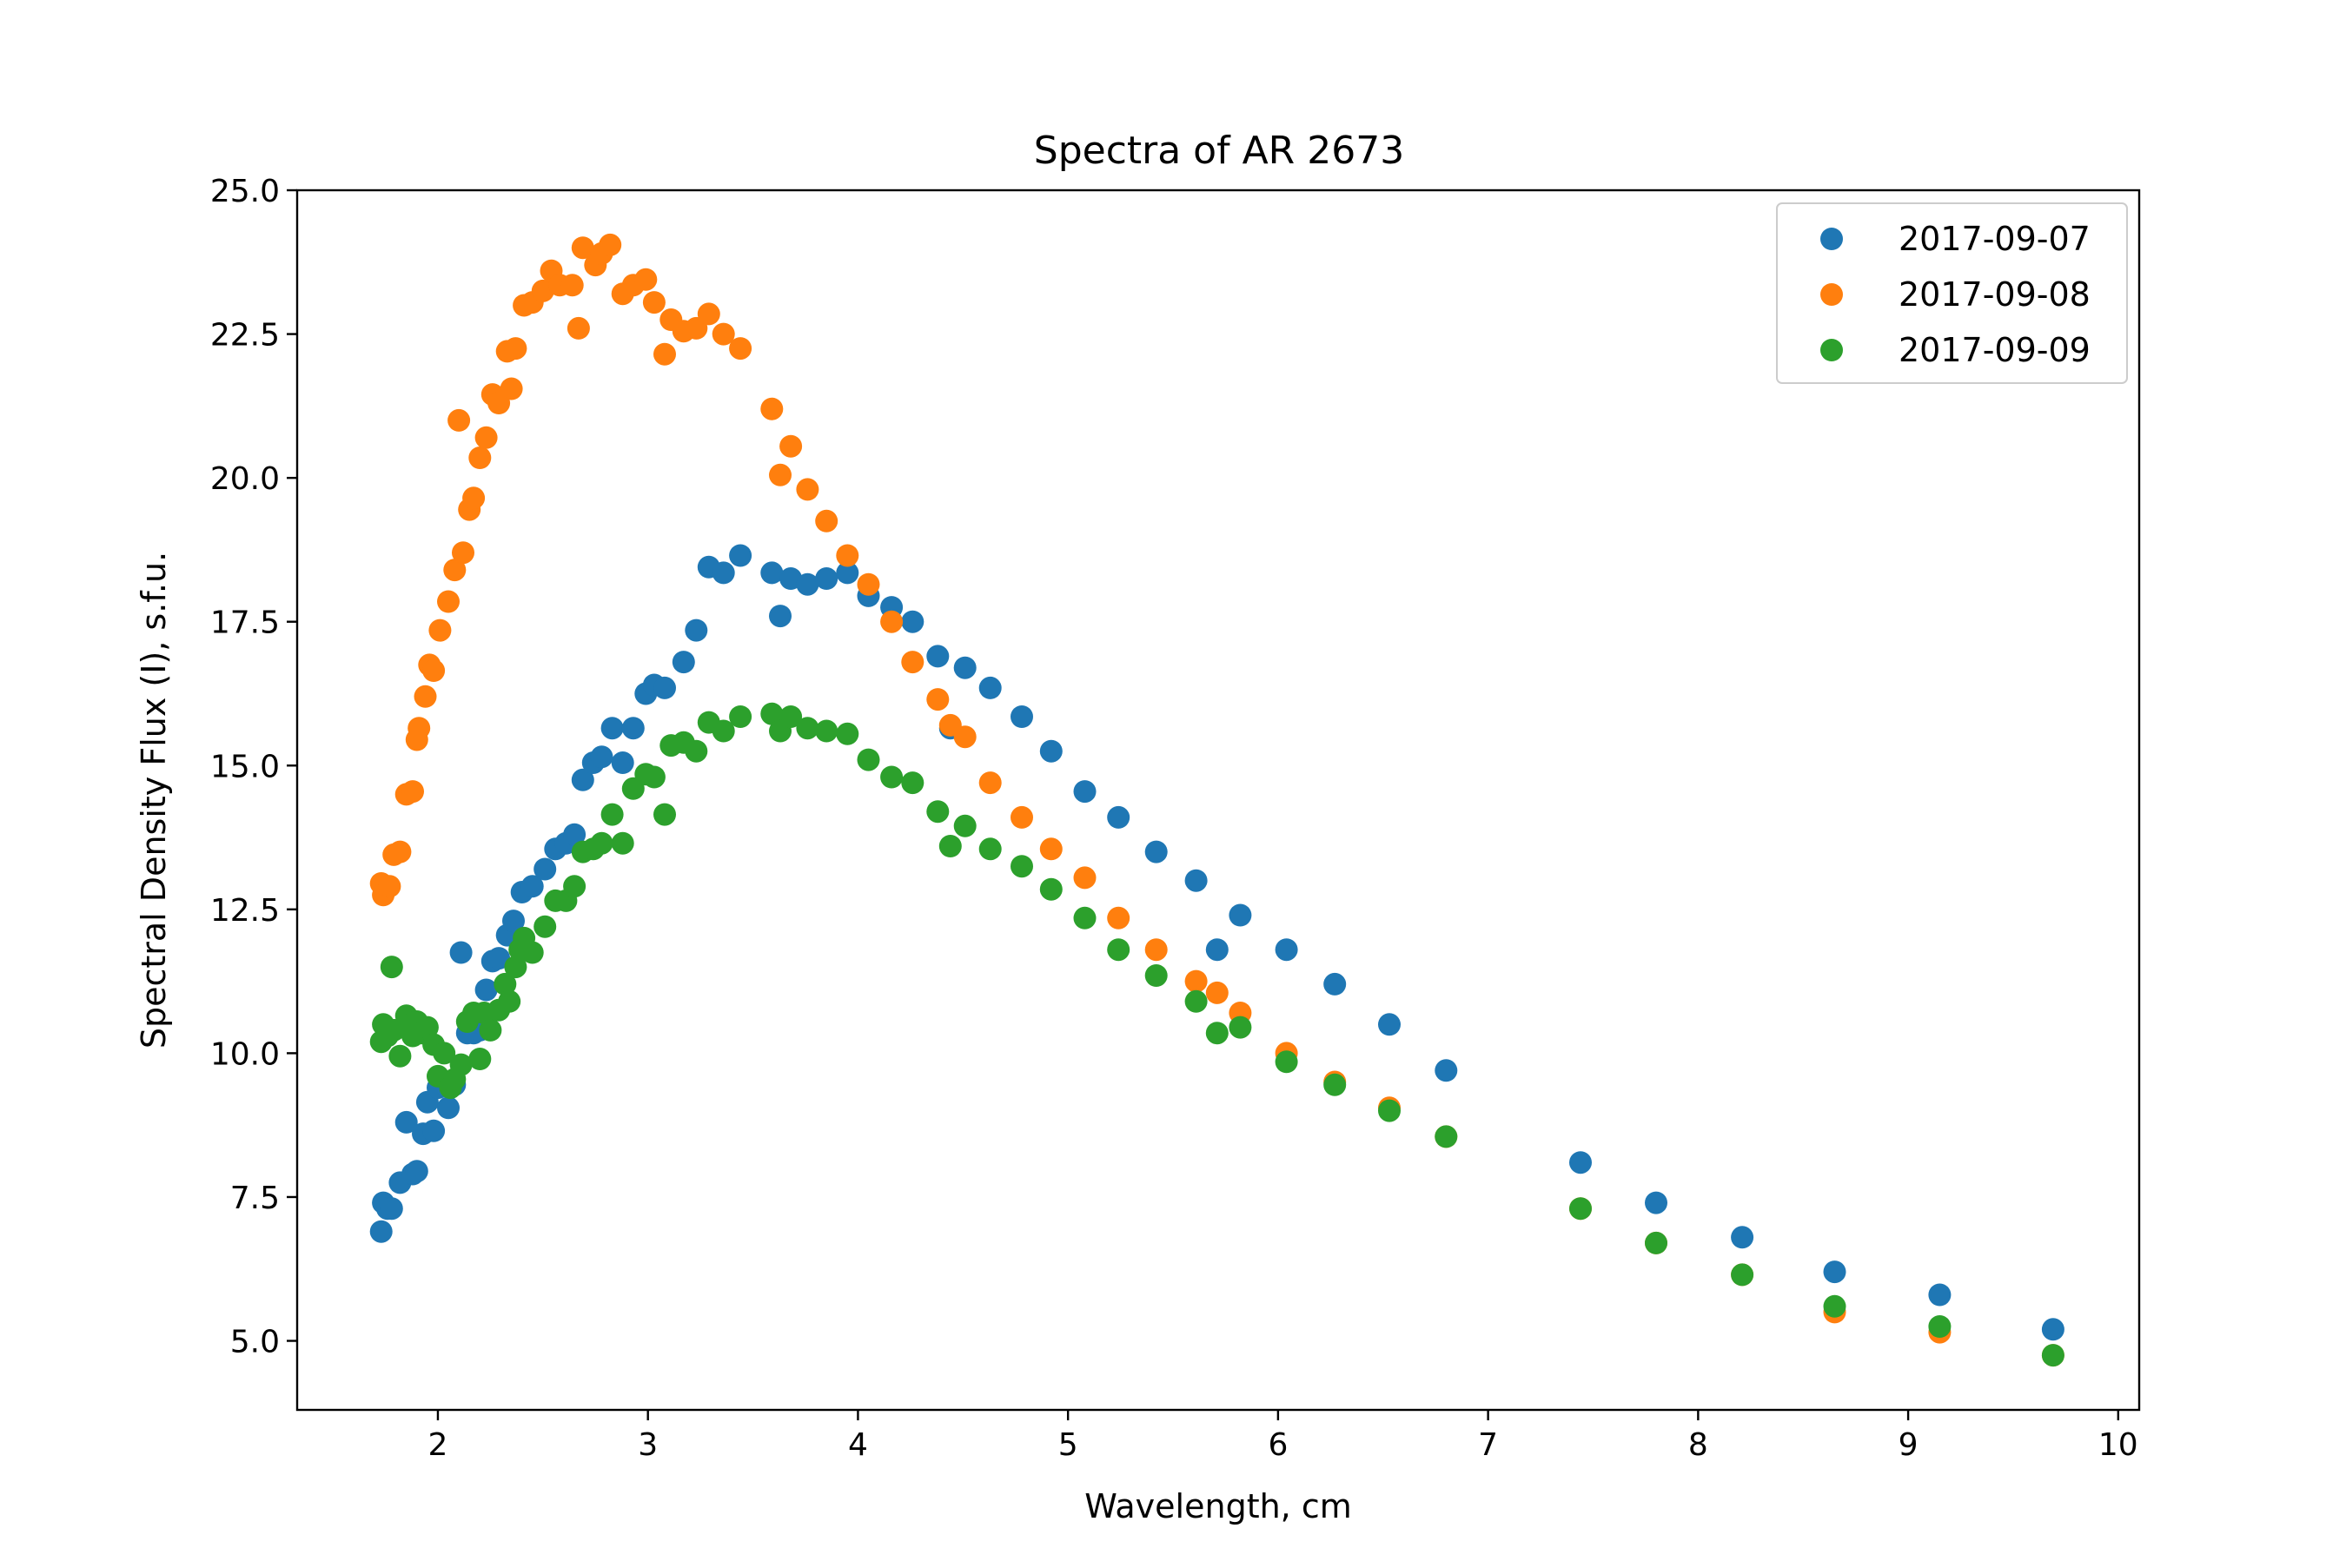  I want to click on x-tick-label: 3, so click(648, 1445).